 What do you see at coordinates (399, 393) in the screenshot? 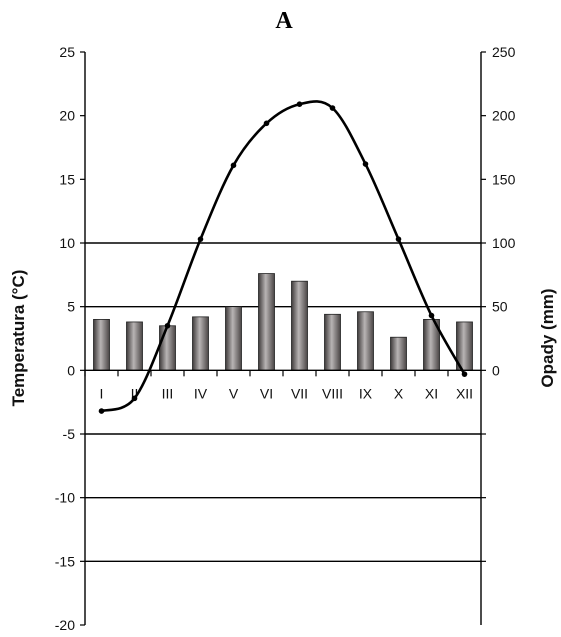
I see `x-tick-label: X` at bounding box center [399, 393].